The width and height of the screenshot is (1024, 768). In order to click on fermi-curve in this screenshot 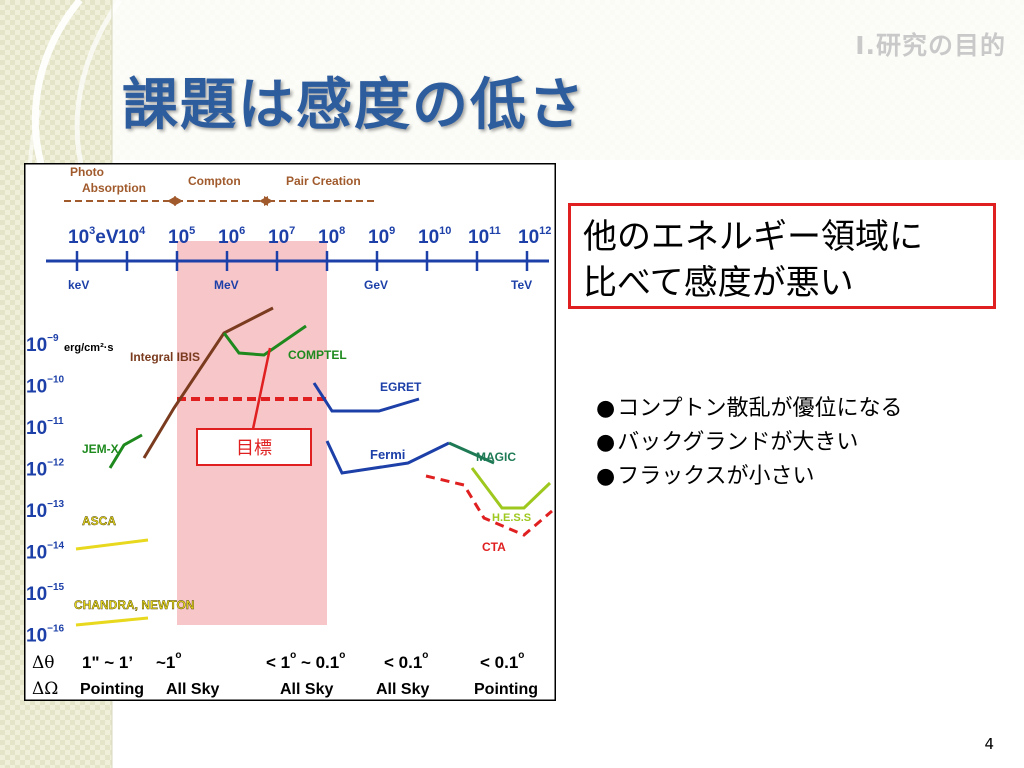, I will do `click(387, 457)`.